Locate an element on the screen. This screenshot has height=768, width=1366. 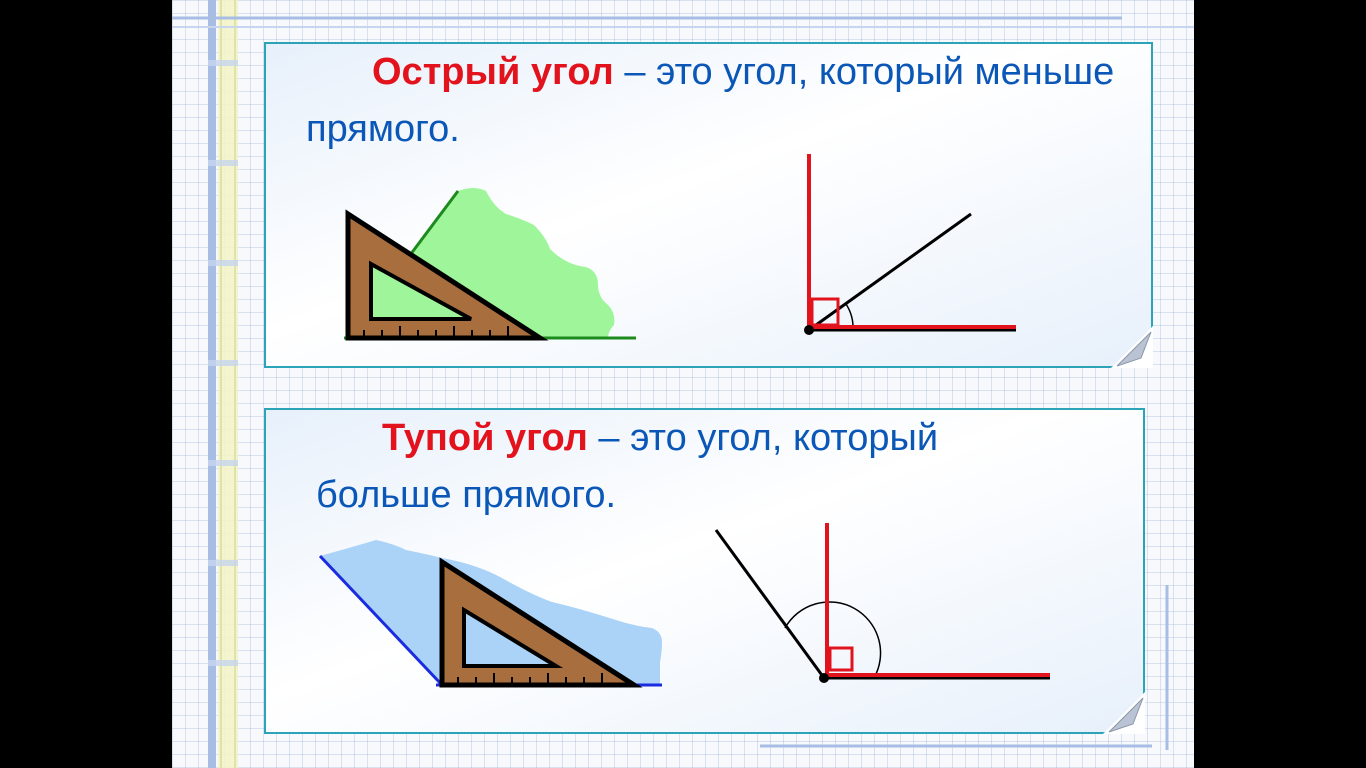
acute-angle-dash: – is located at coordinates (635, 72).